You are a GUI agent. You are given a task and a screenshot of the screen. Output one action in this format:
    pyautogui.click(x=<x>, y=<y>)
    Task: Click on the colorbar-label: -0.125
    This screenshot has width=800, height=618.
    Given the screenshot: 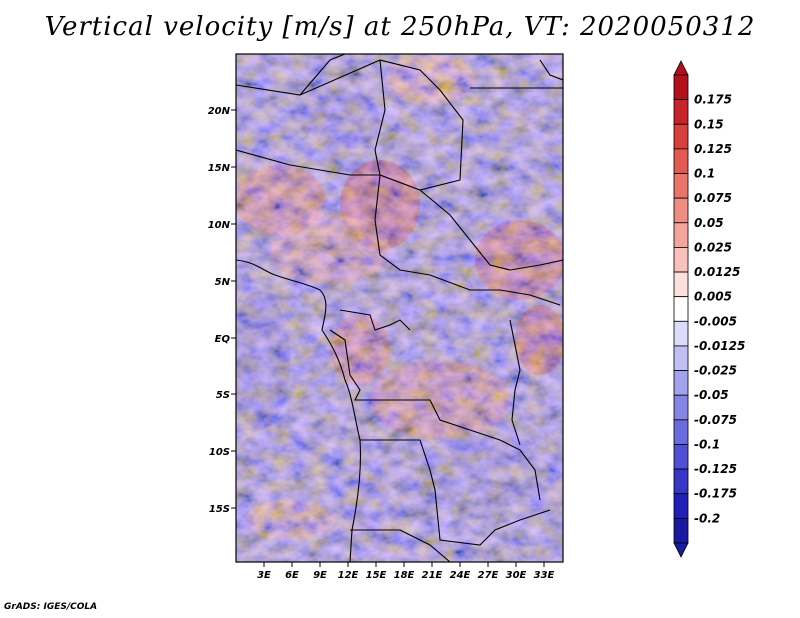 What is the action you would take?
    pyautogui.click(x=715, y=469)
    